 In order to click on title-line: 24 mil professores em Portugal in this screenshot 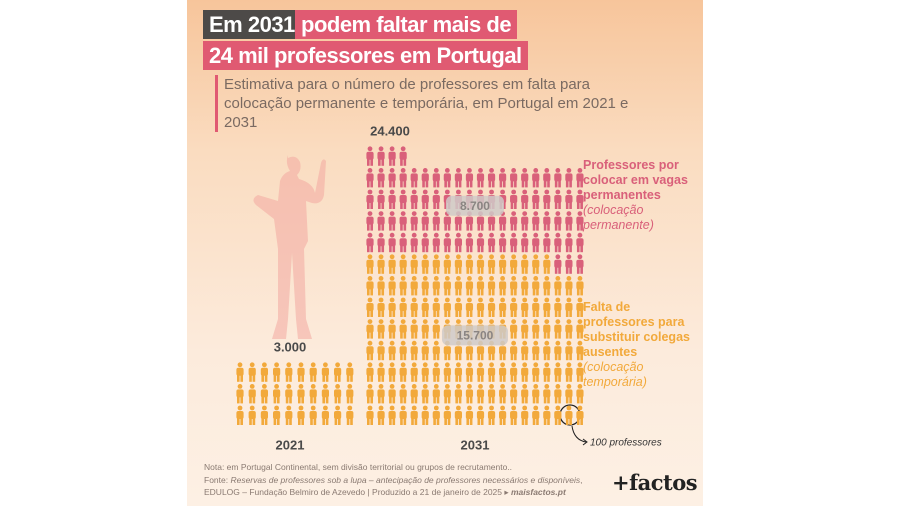, I will do `click(365, 55)`.